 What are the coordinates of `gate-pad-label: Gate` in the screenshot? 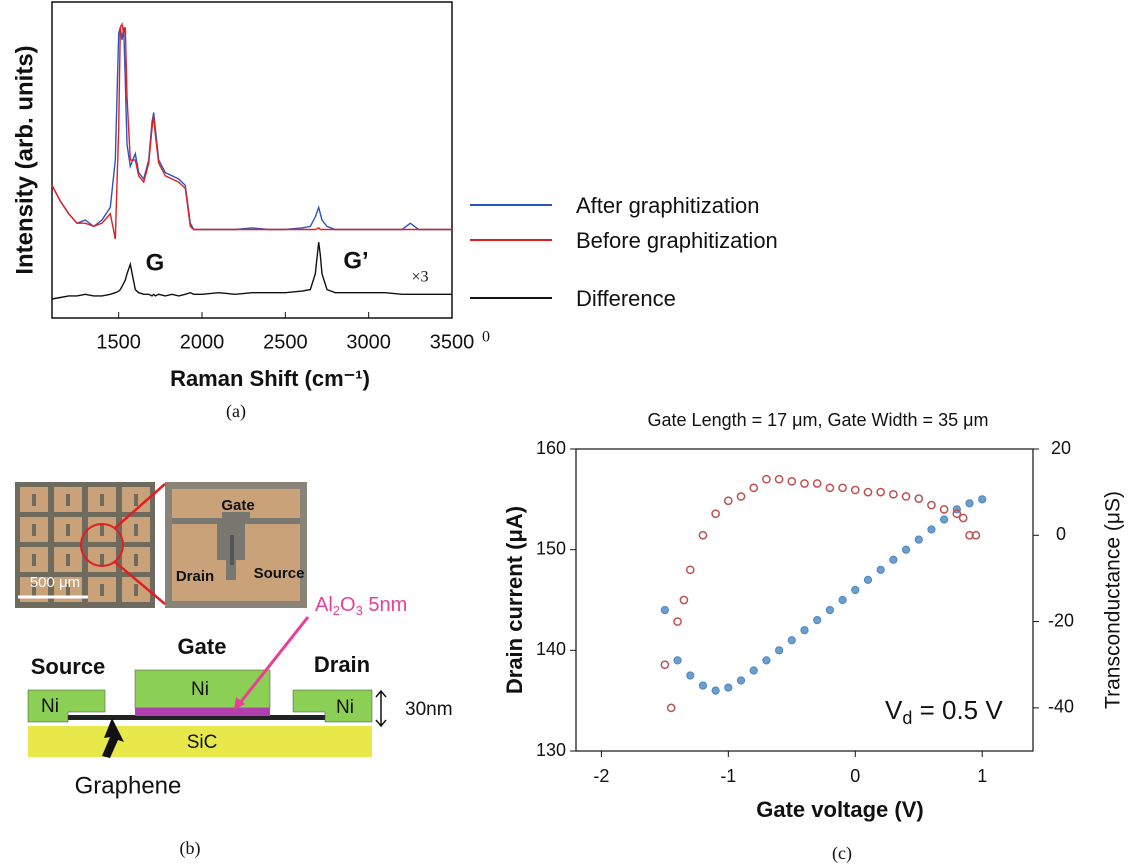 It's located at (237, 505).